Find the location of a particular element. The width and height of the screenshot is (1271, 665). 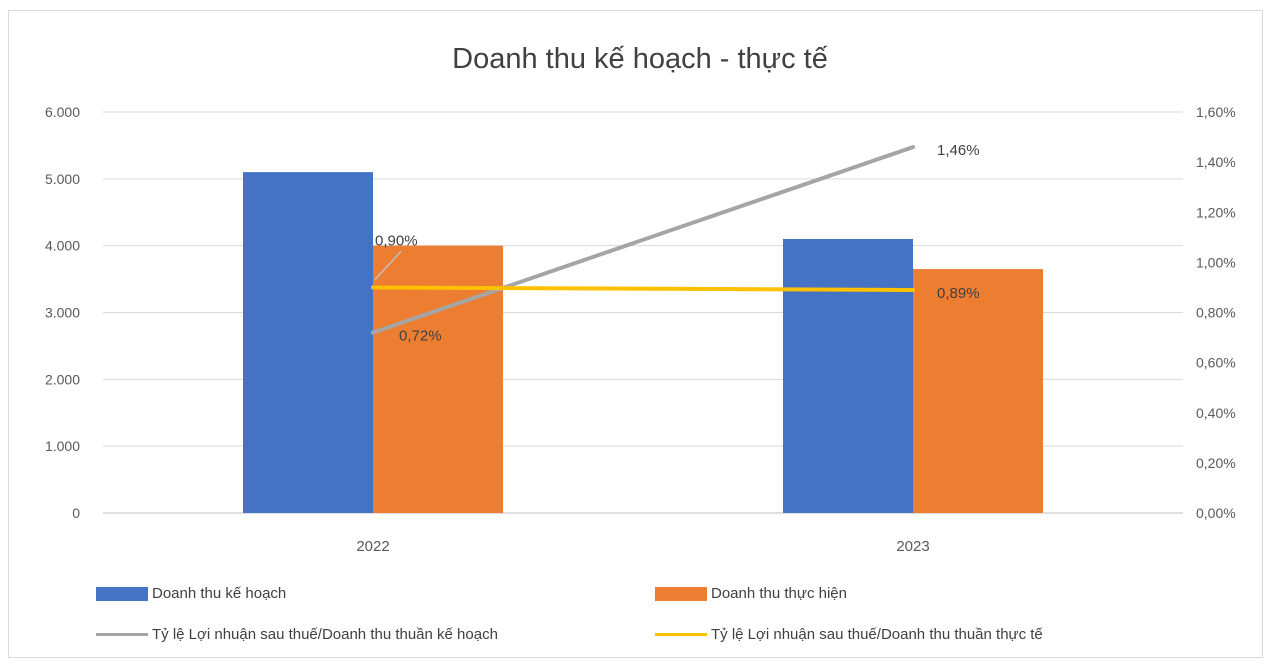

data-label: 0,90% is located at coordinates (396, 240).